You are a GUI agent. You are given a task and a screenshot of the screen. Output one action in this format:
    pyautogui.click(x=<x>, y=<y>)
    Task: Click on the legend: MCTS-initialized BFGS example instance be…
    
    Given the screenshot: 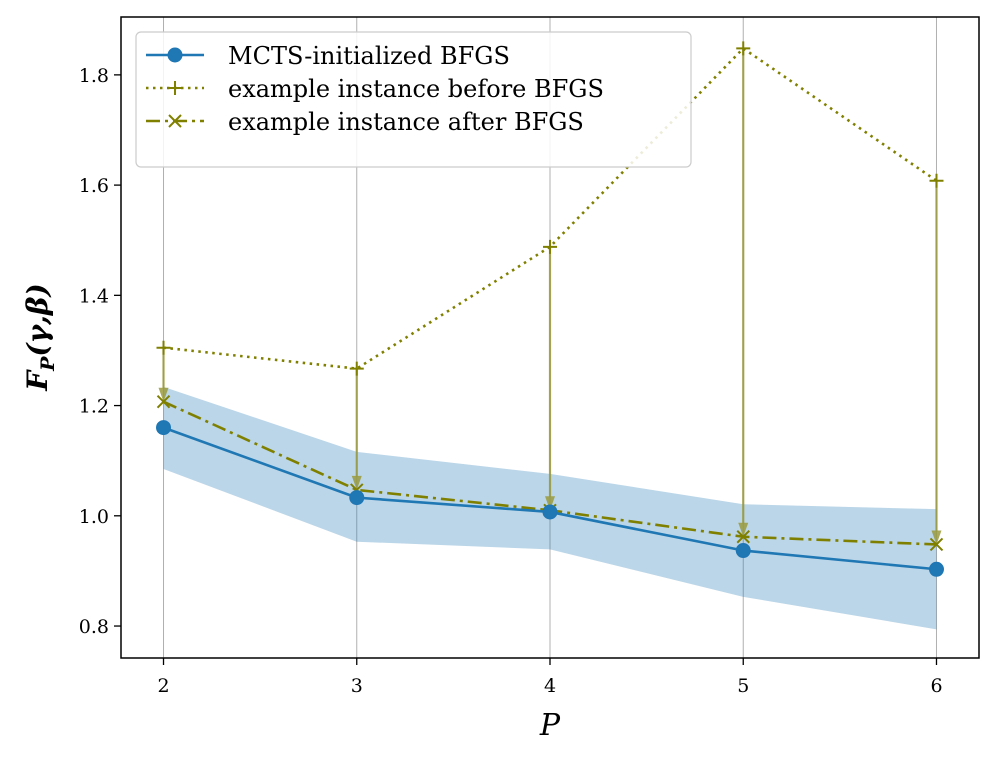 What is the action you would take?
    pyautogui.click(x=413, y=99)
    